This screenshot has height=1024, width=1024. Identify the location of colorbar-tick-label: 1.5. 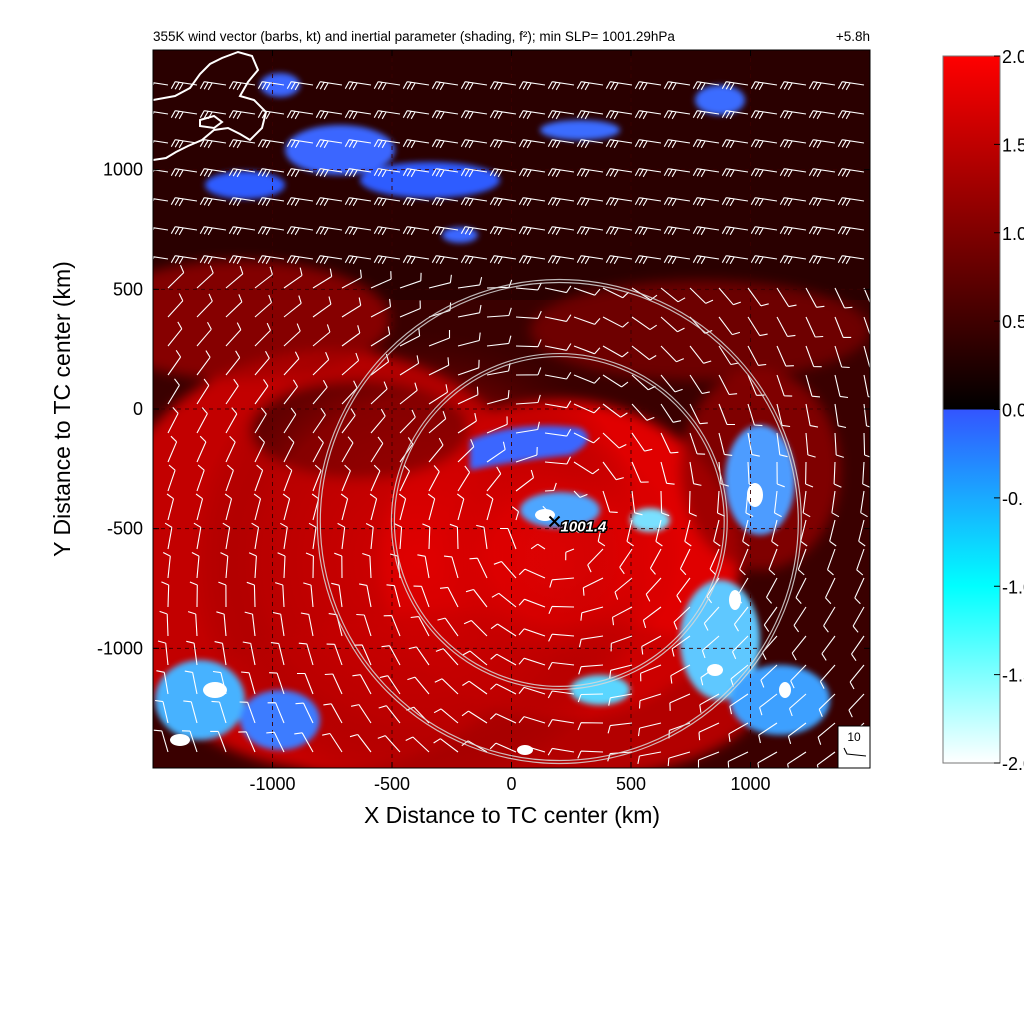
(1013, 145).